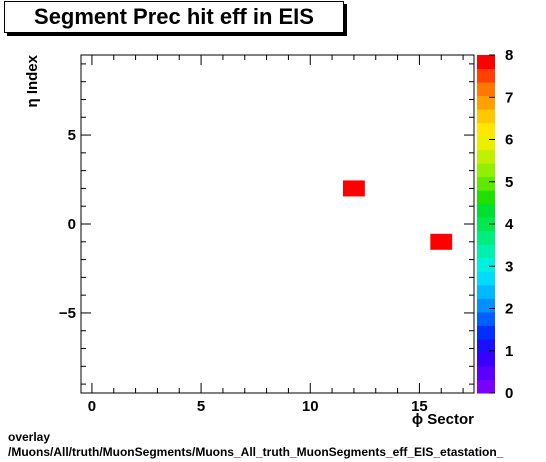 The height and width of the screenshot is (462, 546). What do you see at coordinates (29, 437) in the screenshot?
I see `footnote-line-1: overlay` at bounding box center [29, 437].